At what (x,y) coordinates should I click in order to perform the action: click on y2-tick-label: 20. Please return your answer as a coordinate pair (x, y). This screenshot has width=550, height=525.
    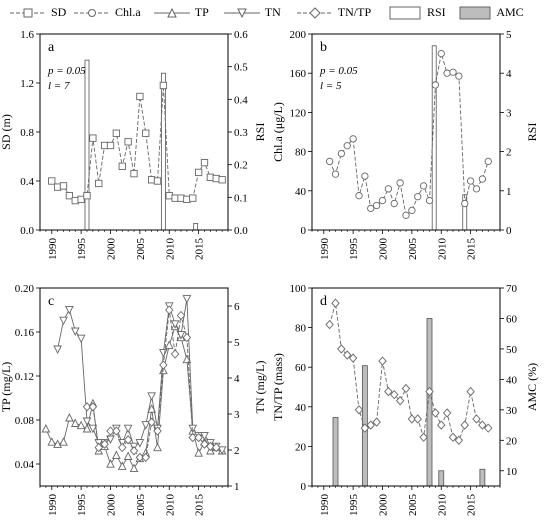
    Looking at the image, I should click on (512, 441).